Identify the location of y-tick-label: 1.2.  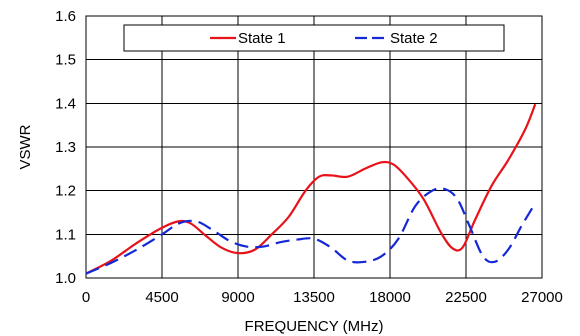
(65, 191).